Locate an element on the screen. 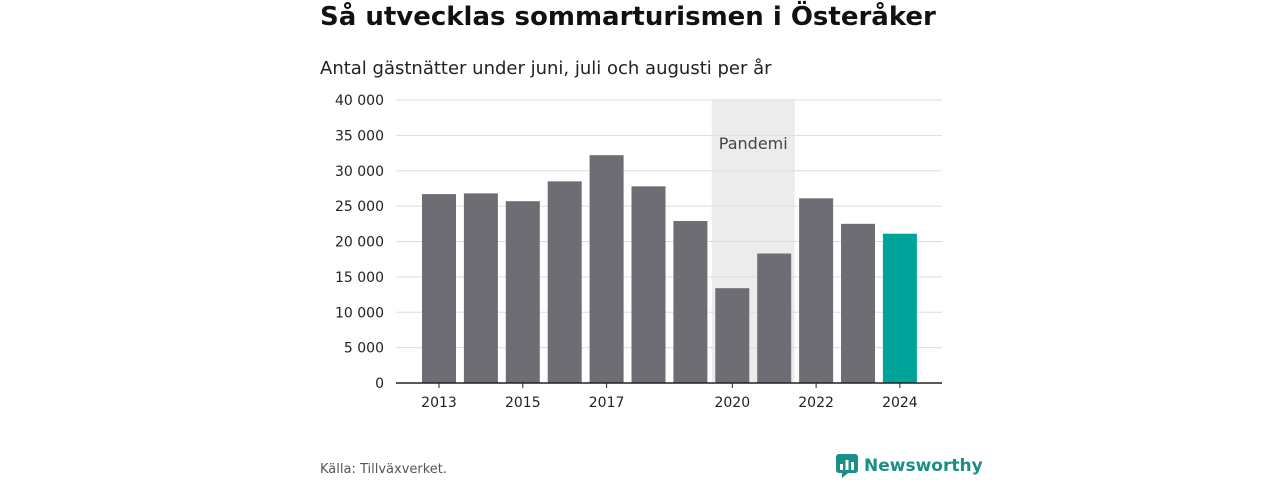  chart-title: Så utvecklas sommarturismen i Österåker is located at coordinates (628, 17).